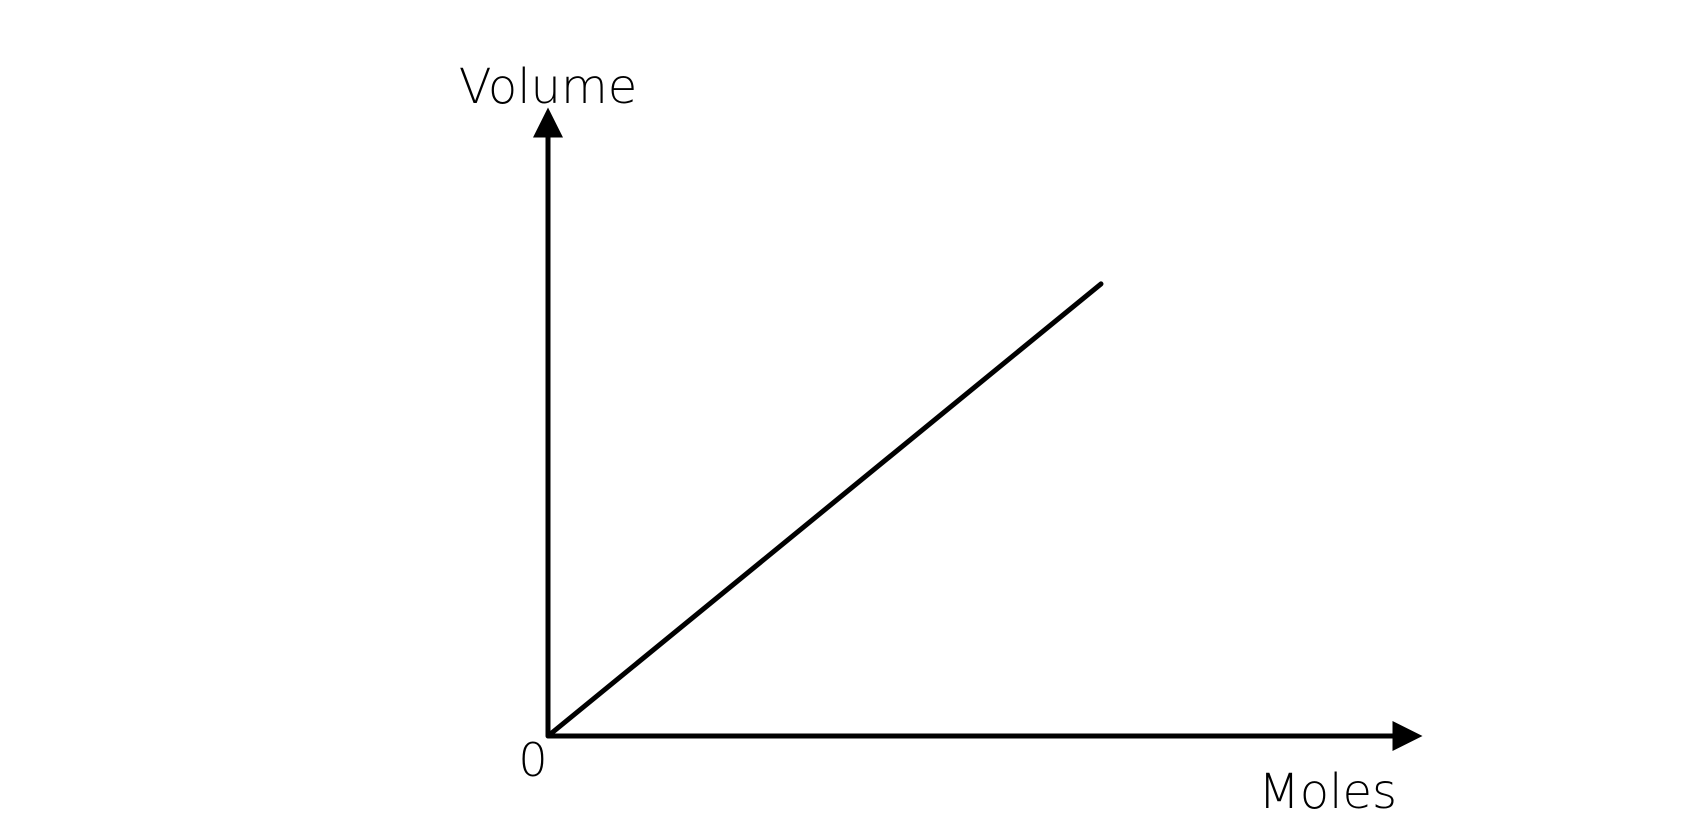 The width and height of the screenshot is (1702, 816). What do you see at coordinates (548, 87) in the screenshot?
I see `y-axis-label: Volume` at bounding box center [548, 87].